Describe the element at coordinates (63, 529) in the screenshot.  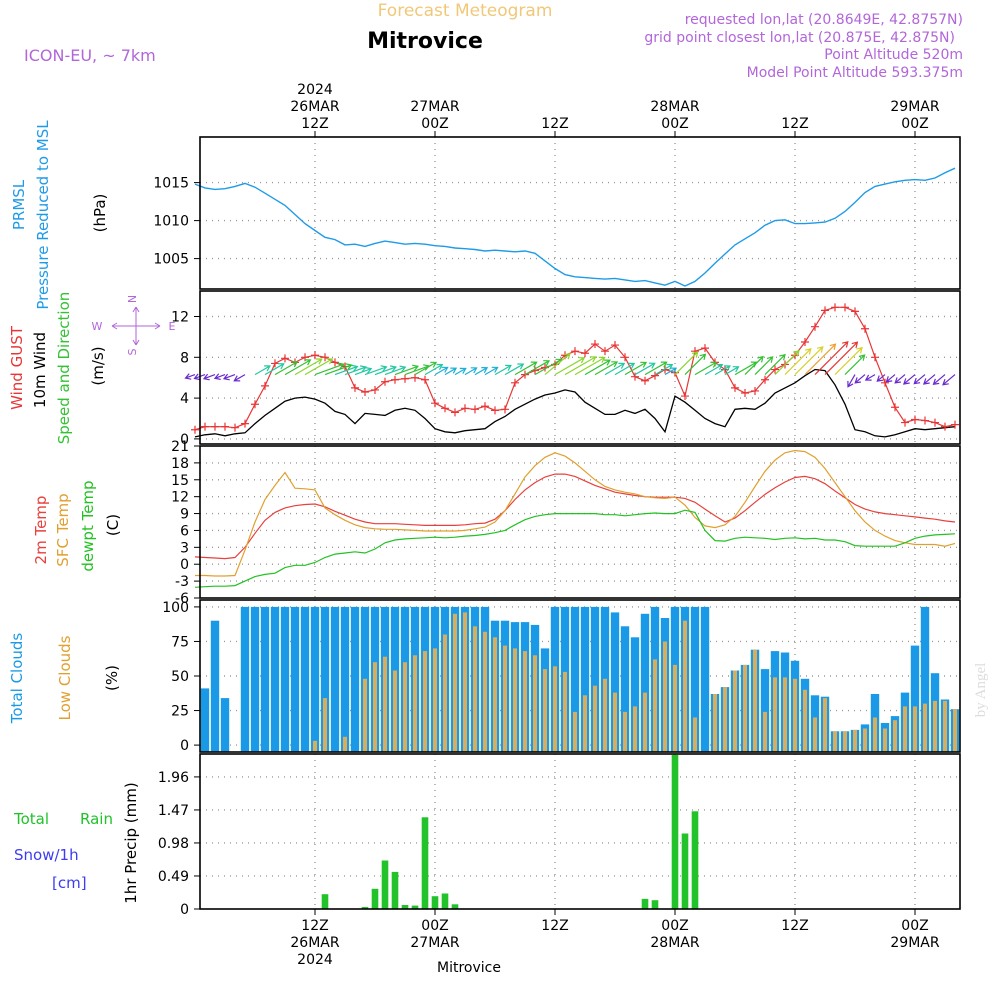
I see `p3-label-sfc: SFC Temp` at that location.